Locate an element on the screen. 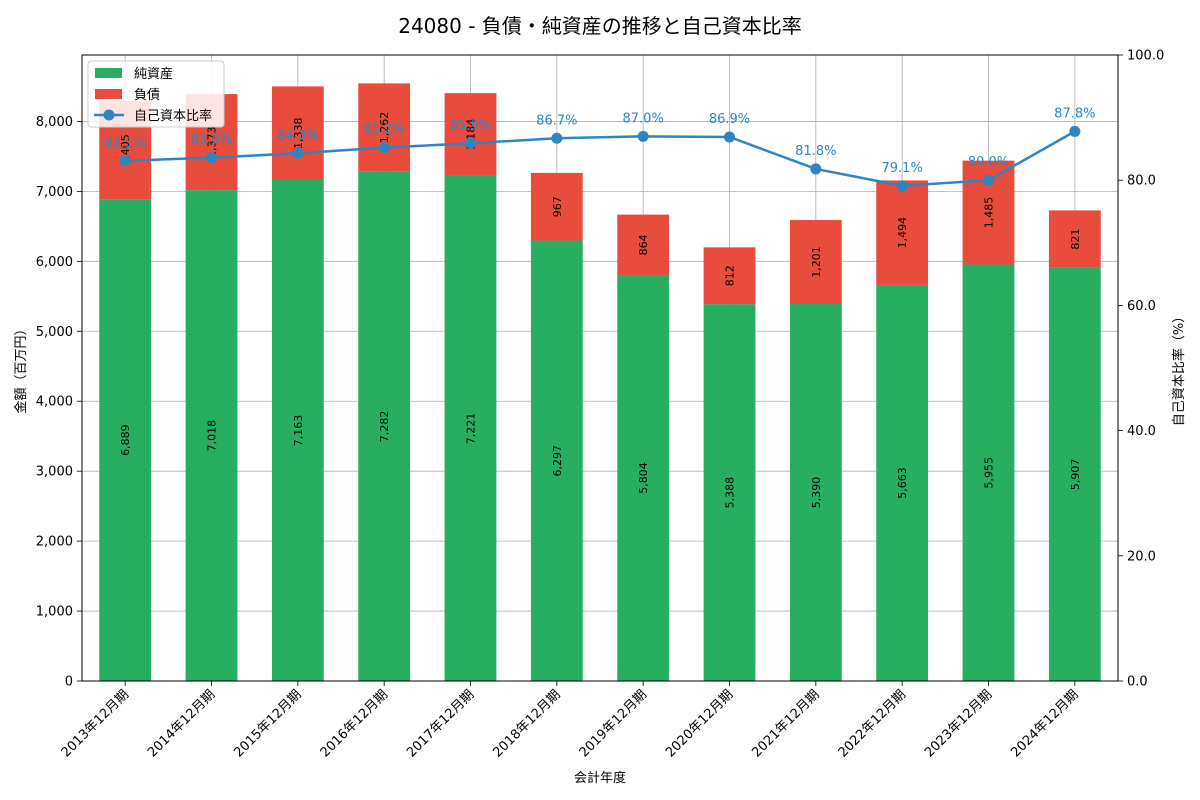 The width and height of the screenshot is (1200, 800). bar-label-equity: 7,282 is located at coordinates (384, 427).